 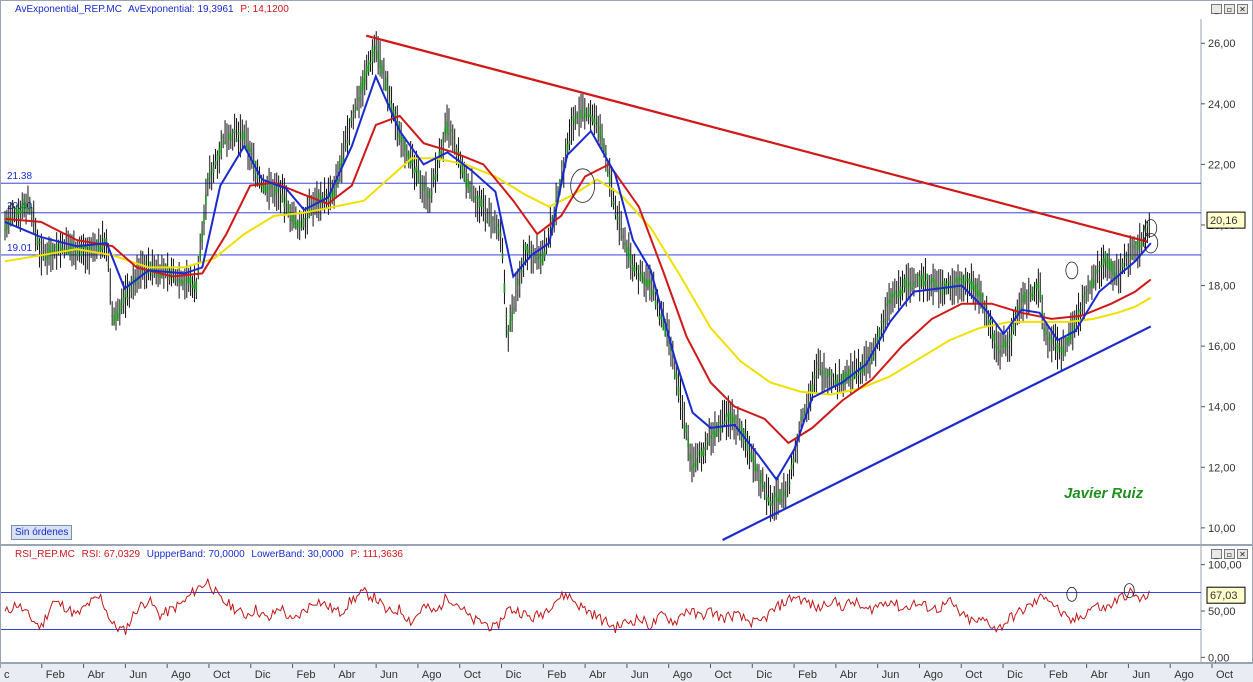 What do you see at coordinates (1216, 554) in the screenshot?
I see `rsi-minimize-button: _` at bounding box center [1216, 554].